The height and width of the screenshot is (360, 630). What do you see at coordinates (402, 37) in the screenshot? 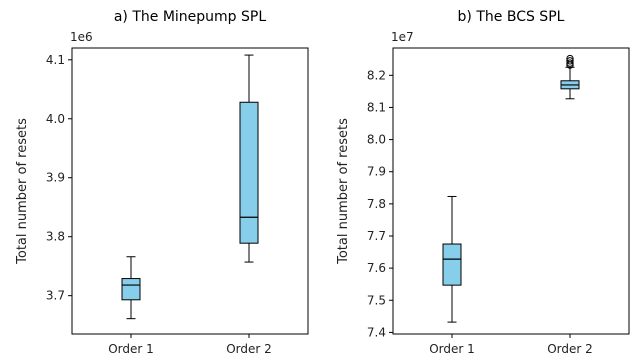
I see `axis-multiplier: 1e7` at bounding box center [402, 37].